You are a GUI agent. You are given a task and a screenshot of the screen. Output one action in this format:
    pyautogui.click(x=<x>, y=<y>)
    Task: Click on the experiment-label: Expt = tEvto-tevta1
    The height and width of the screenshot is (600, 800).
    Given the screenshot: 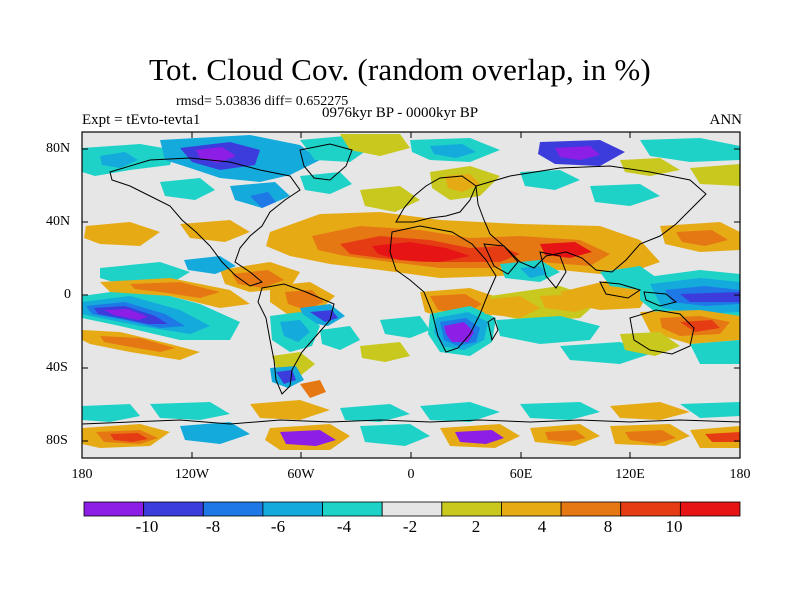 What is the action you would take?
    pyautogui.click(x=141, y=120)
    